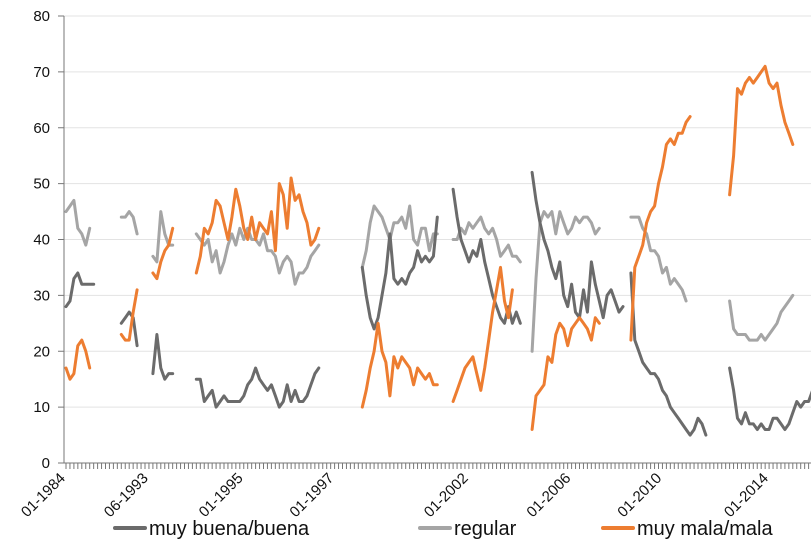 Image resolution: width=811 pixels, height=546 pixels. What do you see at coordinates (41, 351) in the screenshot?
I see `y-tick-label: 20` at bounding box center [41, 351].